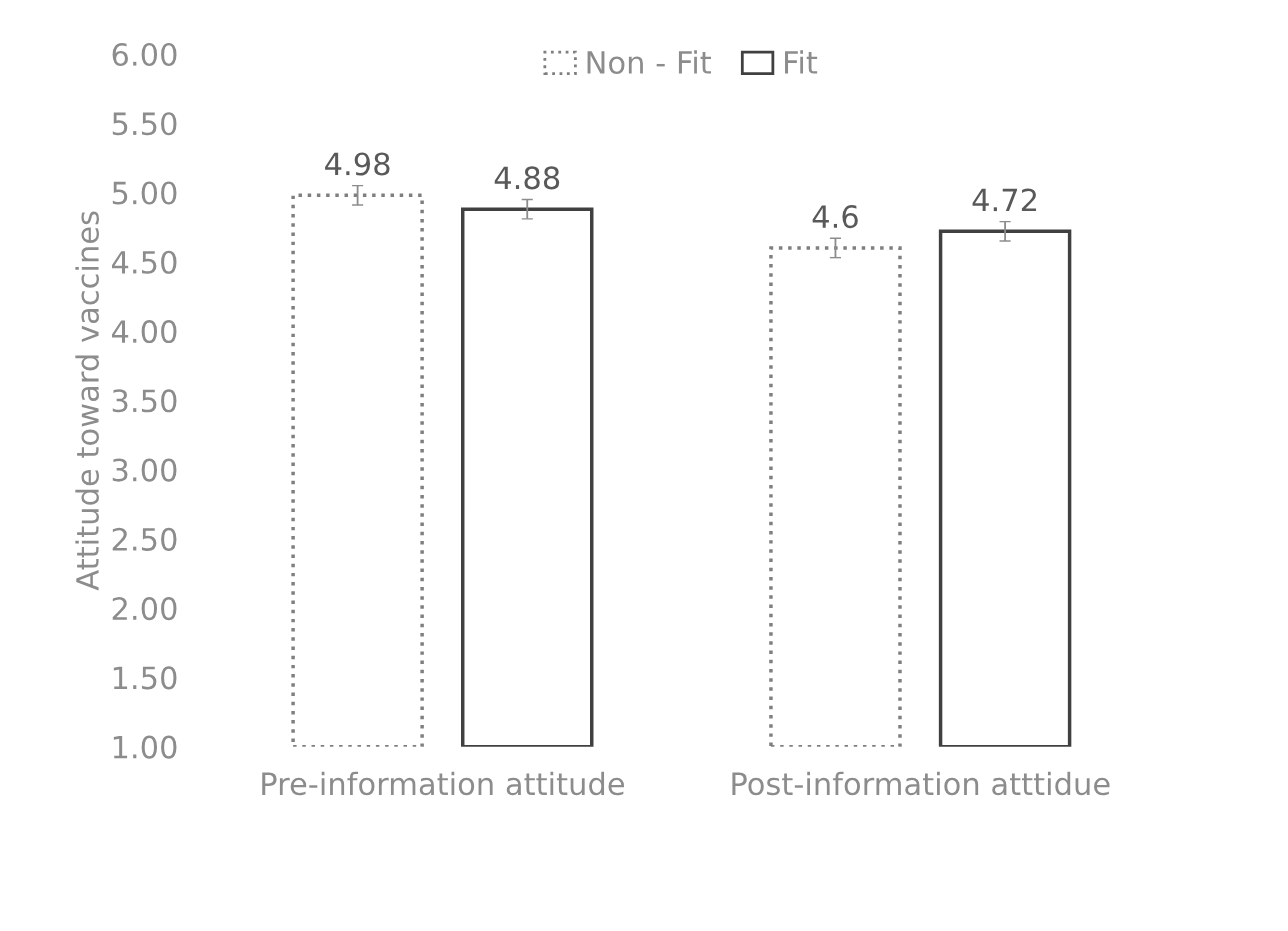 This screenshot has height=931, width=1288. What do you see at coordinates (835, 217) in the screenshot?
I see `data-label: 4.6` at bounding box center [835, 217].